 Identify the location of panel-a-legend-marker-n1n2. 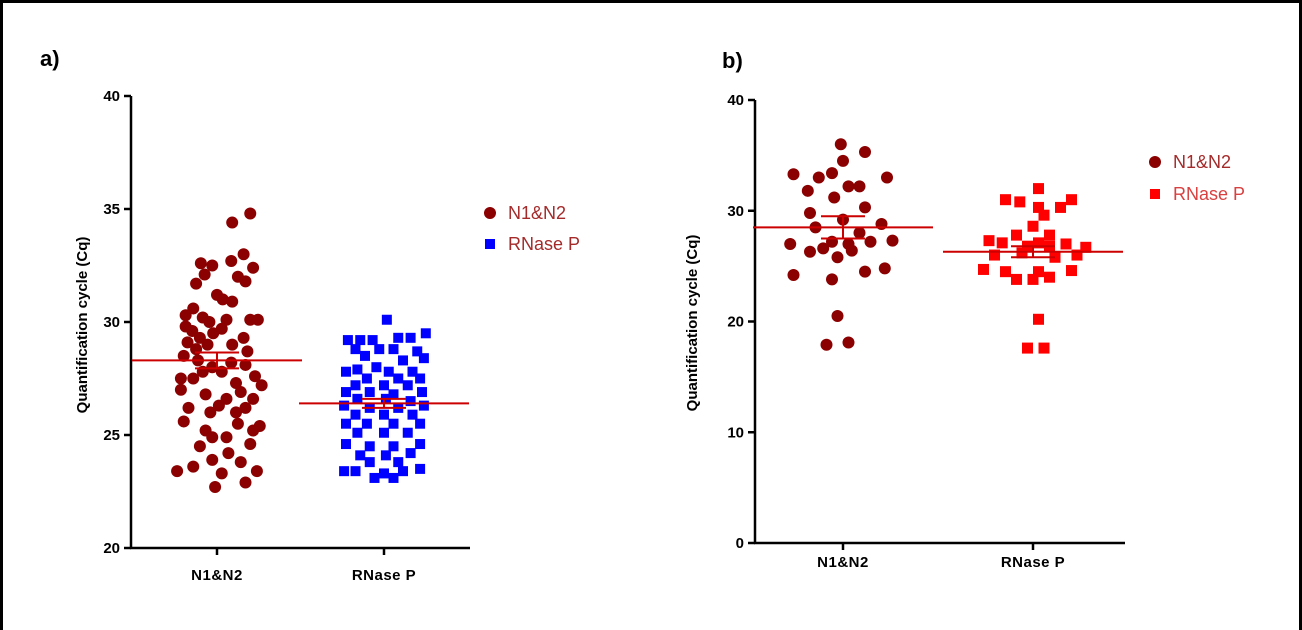
(490, 213).